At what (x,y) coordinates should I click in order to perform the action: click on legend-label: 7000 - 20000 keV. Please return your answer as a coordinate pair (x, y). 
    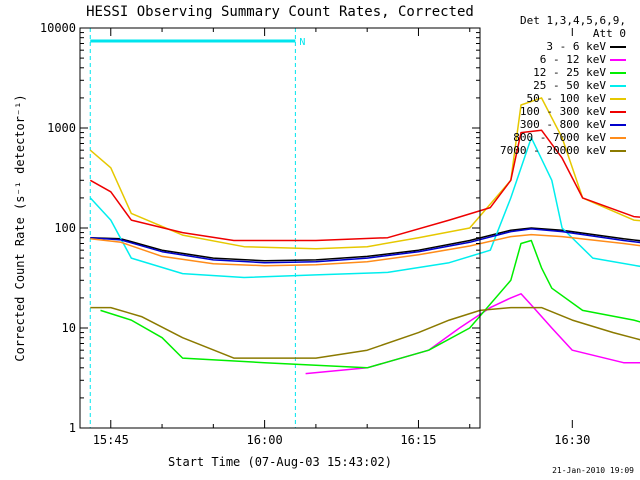
    Looking at the image, I should click on (553, 150).